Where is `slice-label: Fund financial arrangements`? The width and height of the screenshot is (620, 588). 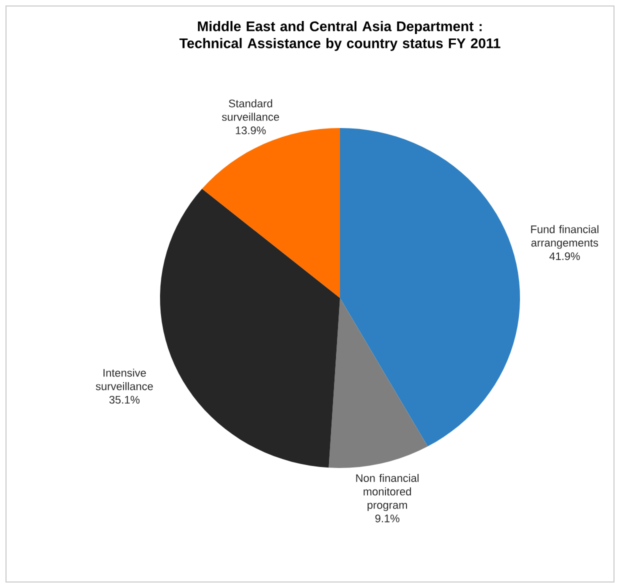
slice-label: Fund financial arrangements is located at coordinates (564, 237).